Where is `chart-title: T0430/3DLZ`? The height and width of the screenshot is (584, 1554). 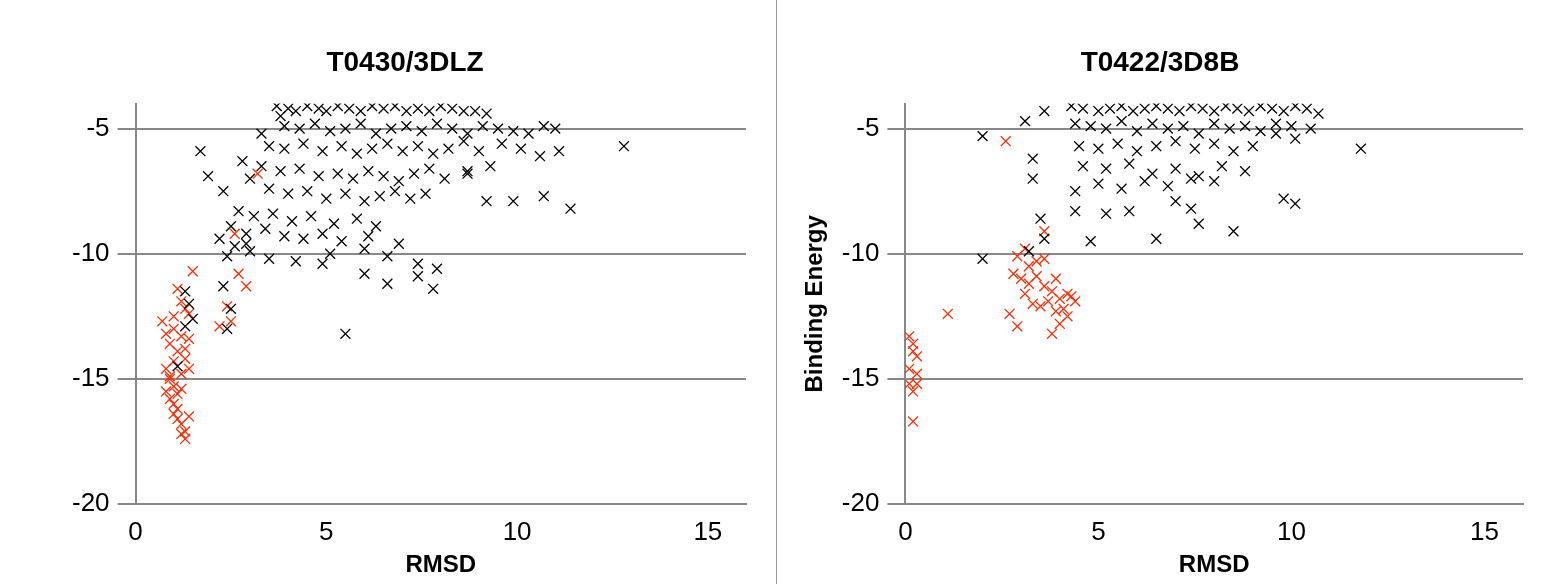
chart-title: T0430/3DLZ is located at coordinates (405, 61).